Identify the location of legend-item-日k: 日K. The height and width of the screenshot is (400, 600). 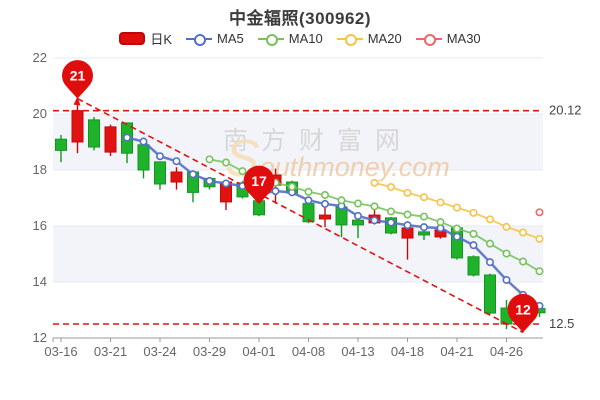
(145, 38).